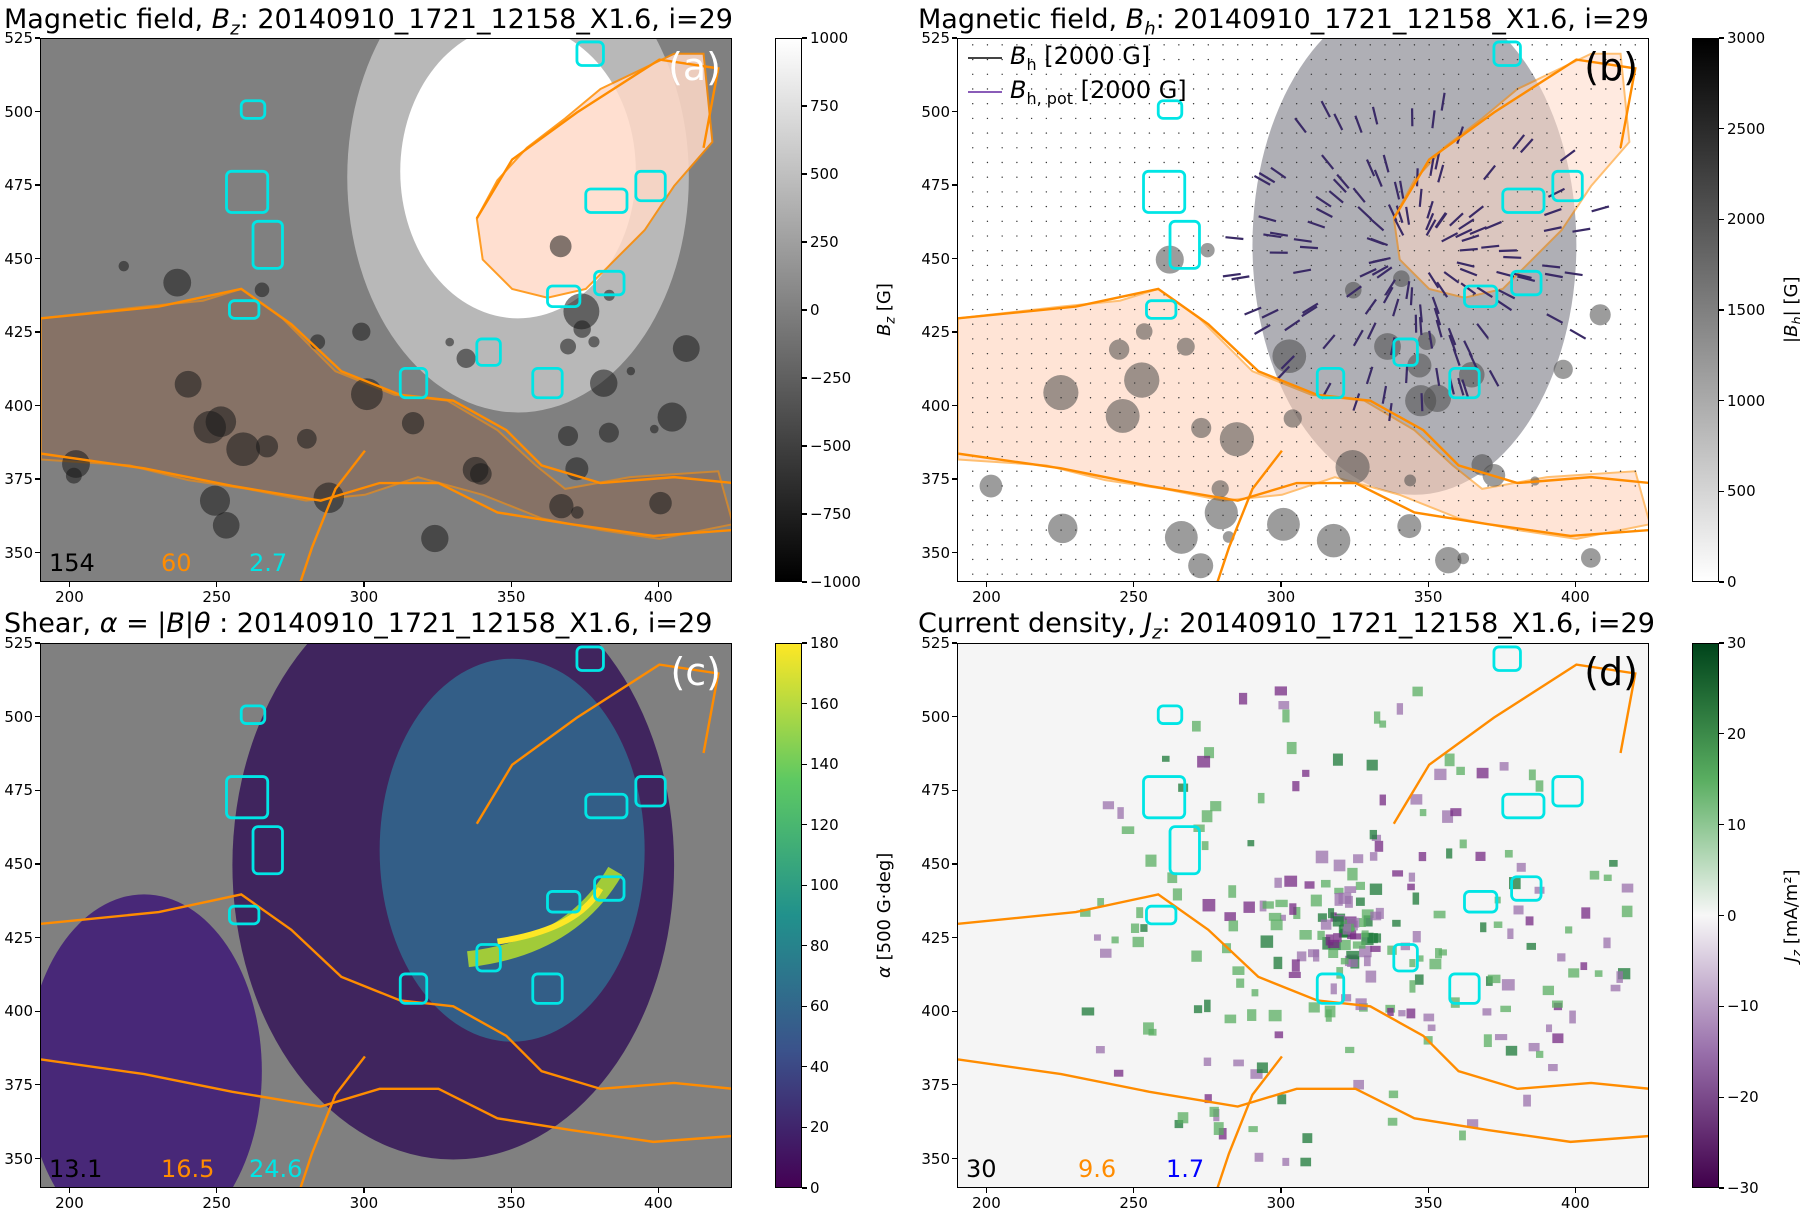 The width and height of the screenshot is (1800, 1212). I want to click on colorbar-tick-mark, so click(804, 764).